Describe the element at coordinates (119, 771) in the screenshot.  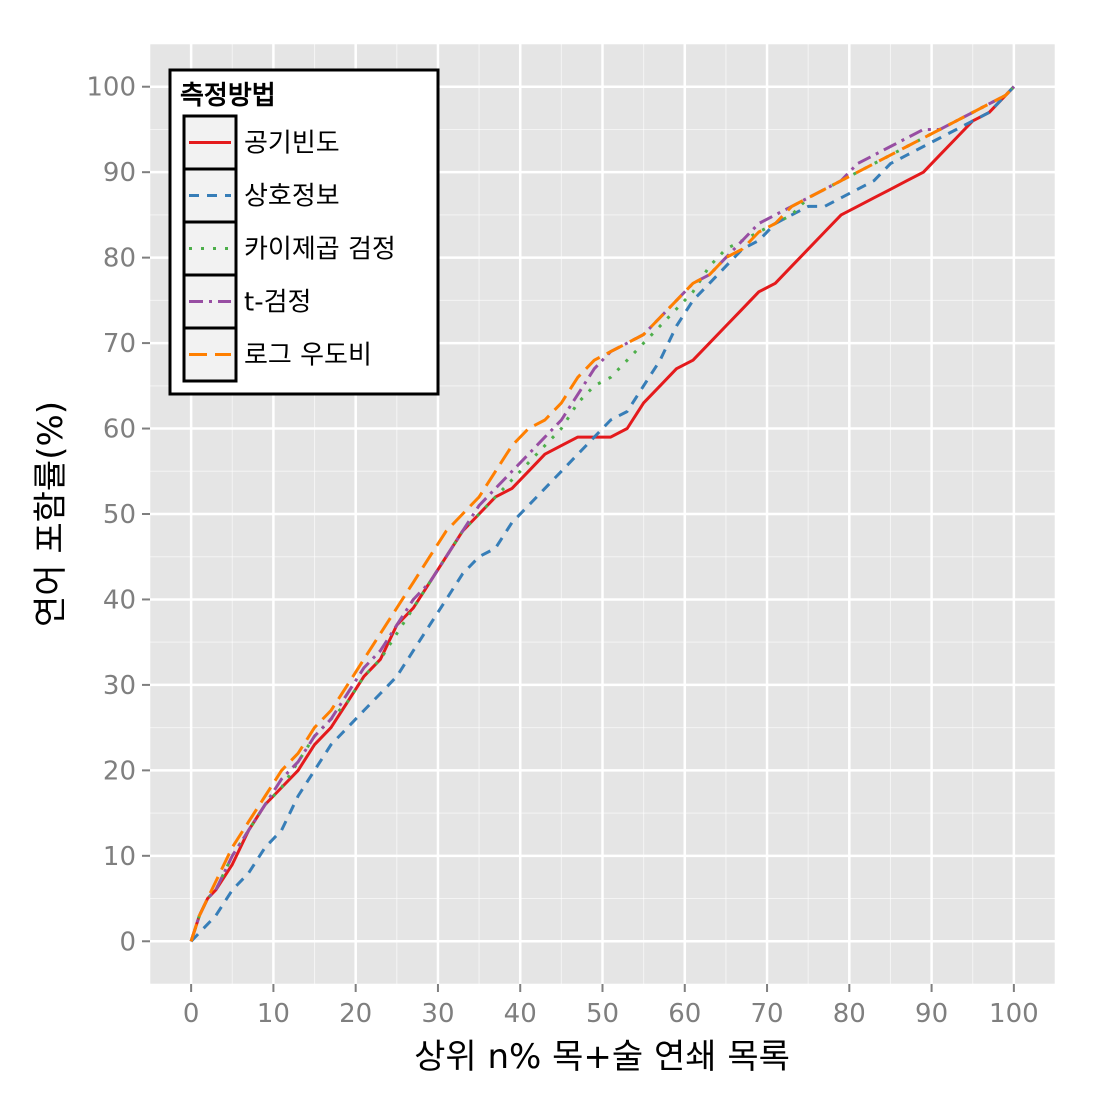
I see `y-tick-label: 20` at that location.